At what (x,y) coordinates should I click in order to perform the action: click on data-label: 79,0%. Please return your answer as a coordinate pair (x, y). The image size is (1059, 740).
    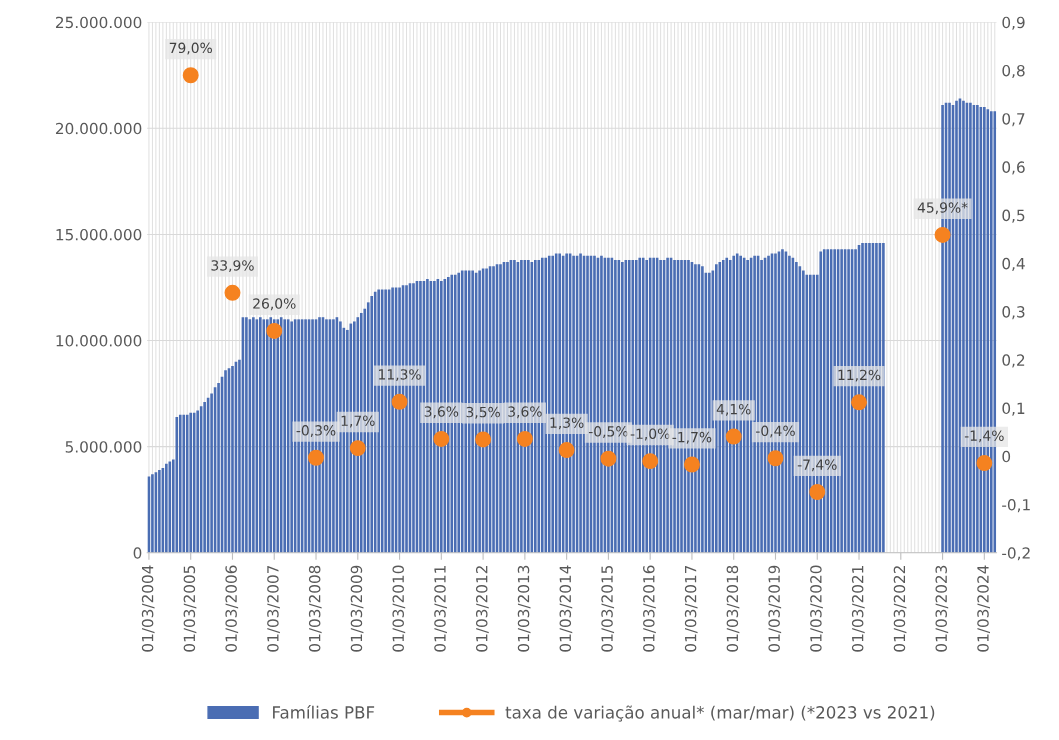
    Looking at the image, I should click on (191, 48).